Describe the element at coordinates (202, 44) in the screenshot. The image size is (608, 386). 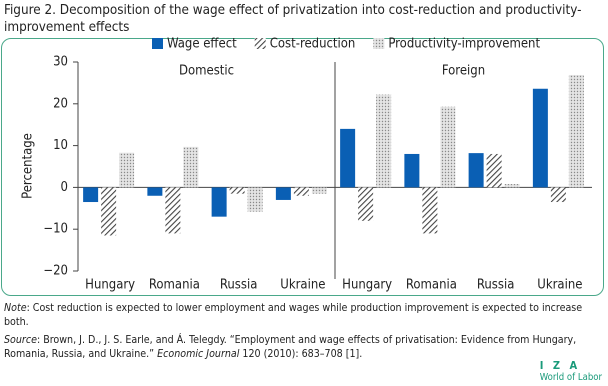
I see `legend-label: Wage effect` at that location.